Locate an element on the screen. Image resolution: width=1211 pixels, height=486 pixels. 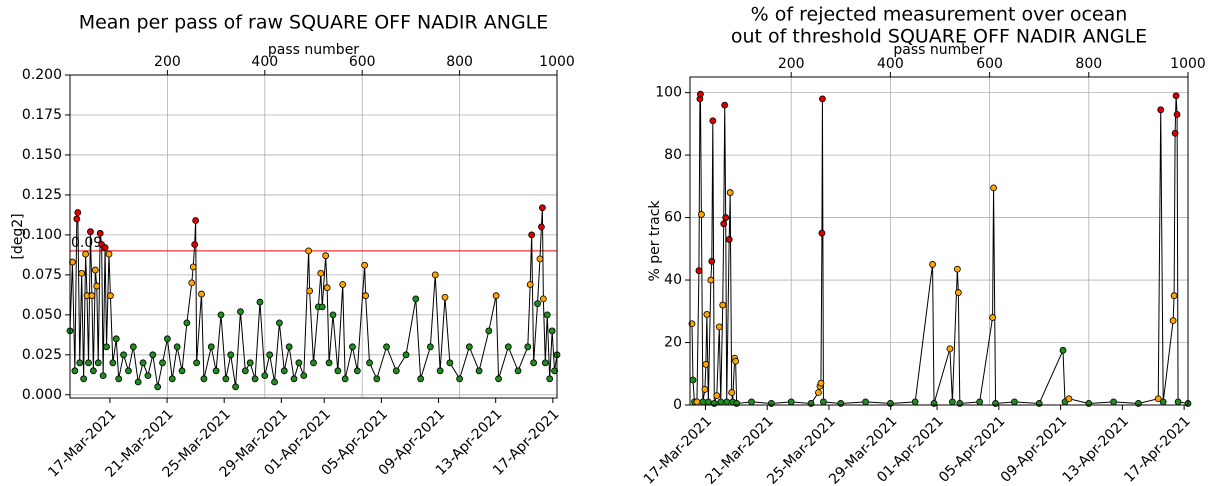
y-tick-label: 0.200 is located at coordinates (42, 75).